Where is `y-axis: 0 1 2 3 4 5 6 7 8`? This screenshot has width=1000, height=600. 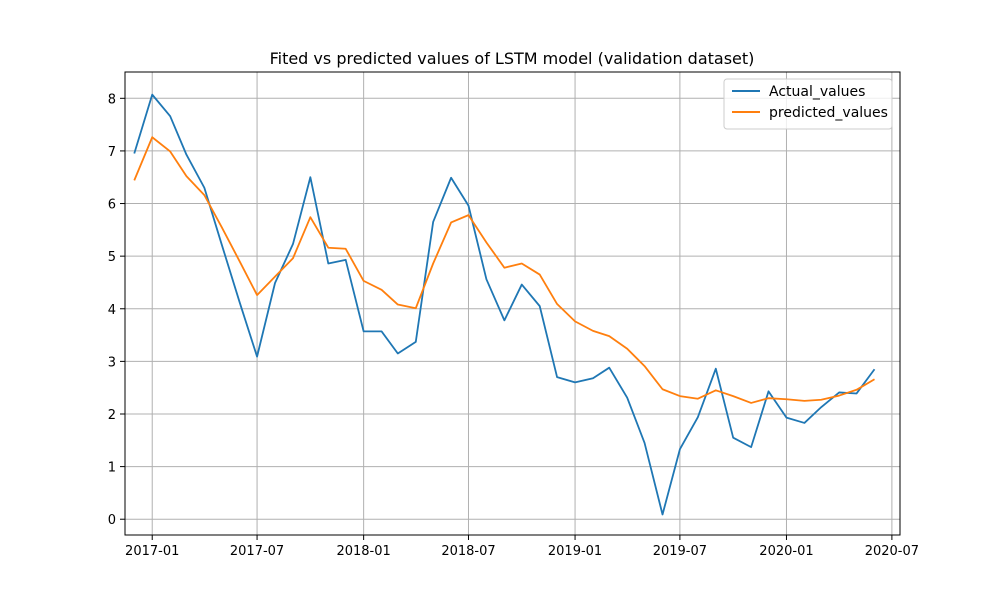 y-axis: 0 1 2 3 4 5 6 7 8 is located at coordinates (116, 310).